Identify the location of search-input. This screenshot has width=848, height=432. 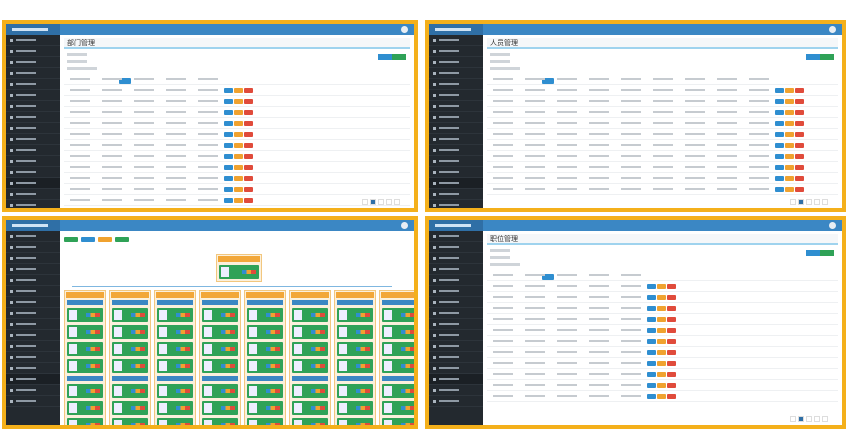
(505, 264).